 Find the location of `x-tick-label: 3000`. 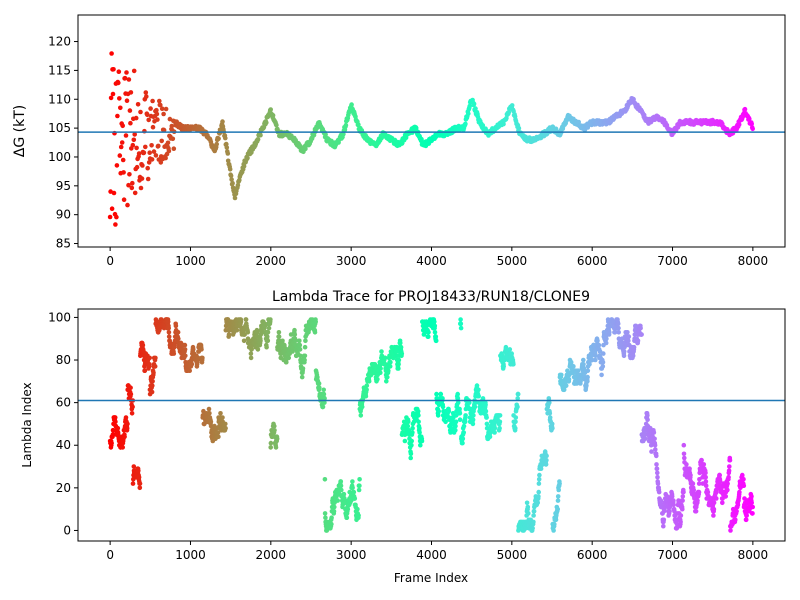

x-tick-label: 3000 is located at coordinates (351, 261).